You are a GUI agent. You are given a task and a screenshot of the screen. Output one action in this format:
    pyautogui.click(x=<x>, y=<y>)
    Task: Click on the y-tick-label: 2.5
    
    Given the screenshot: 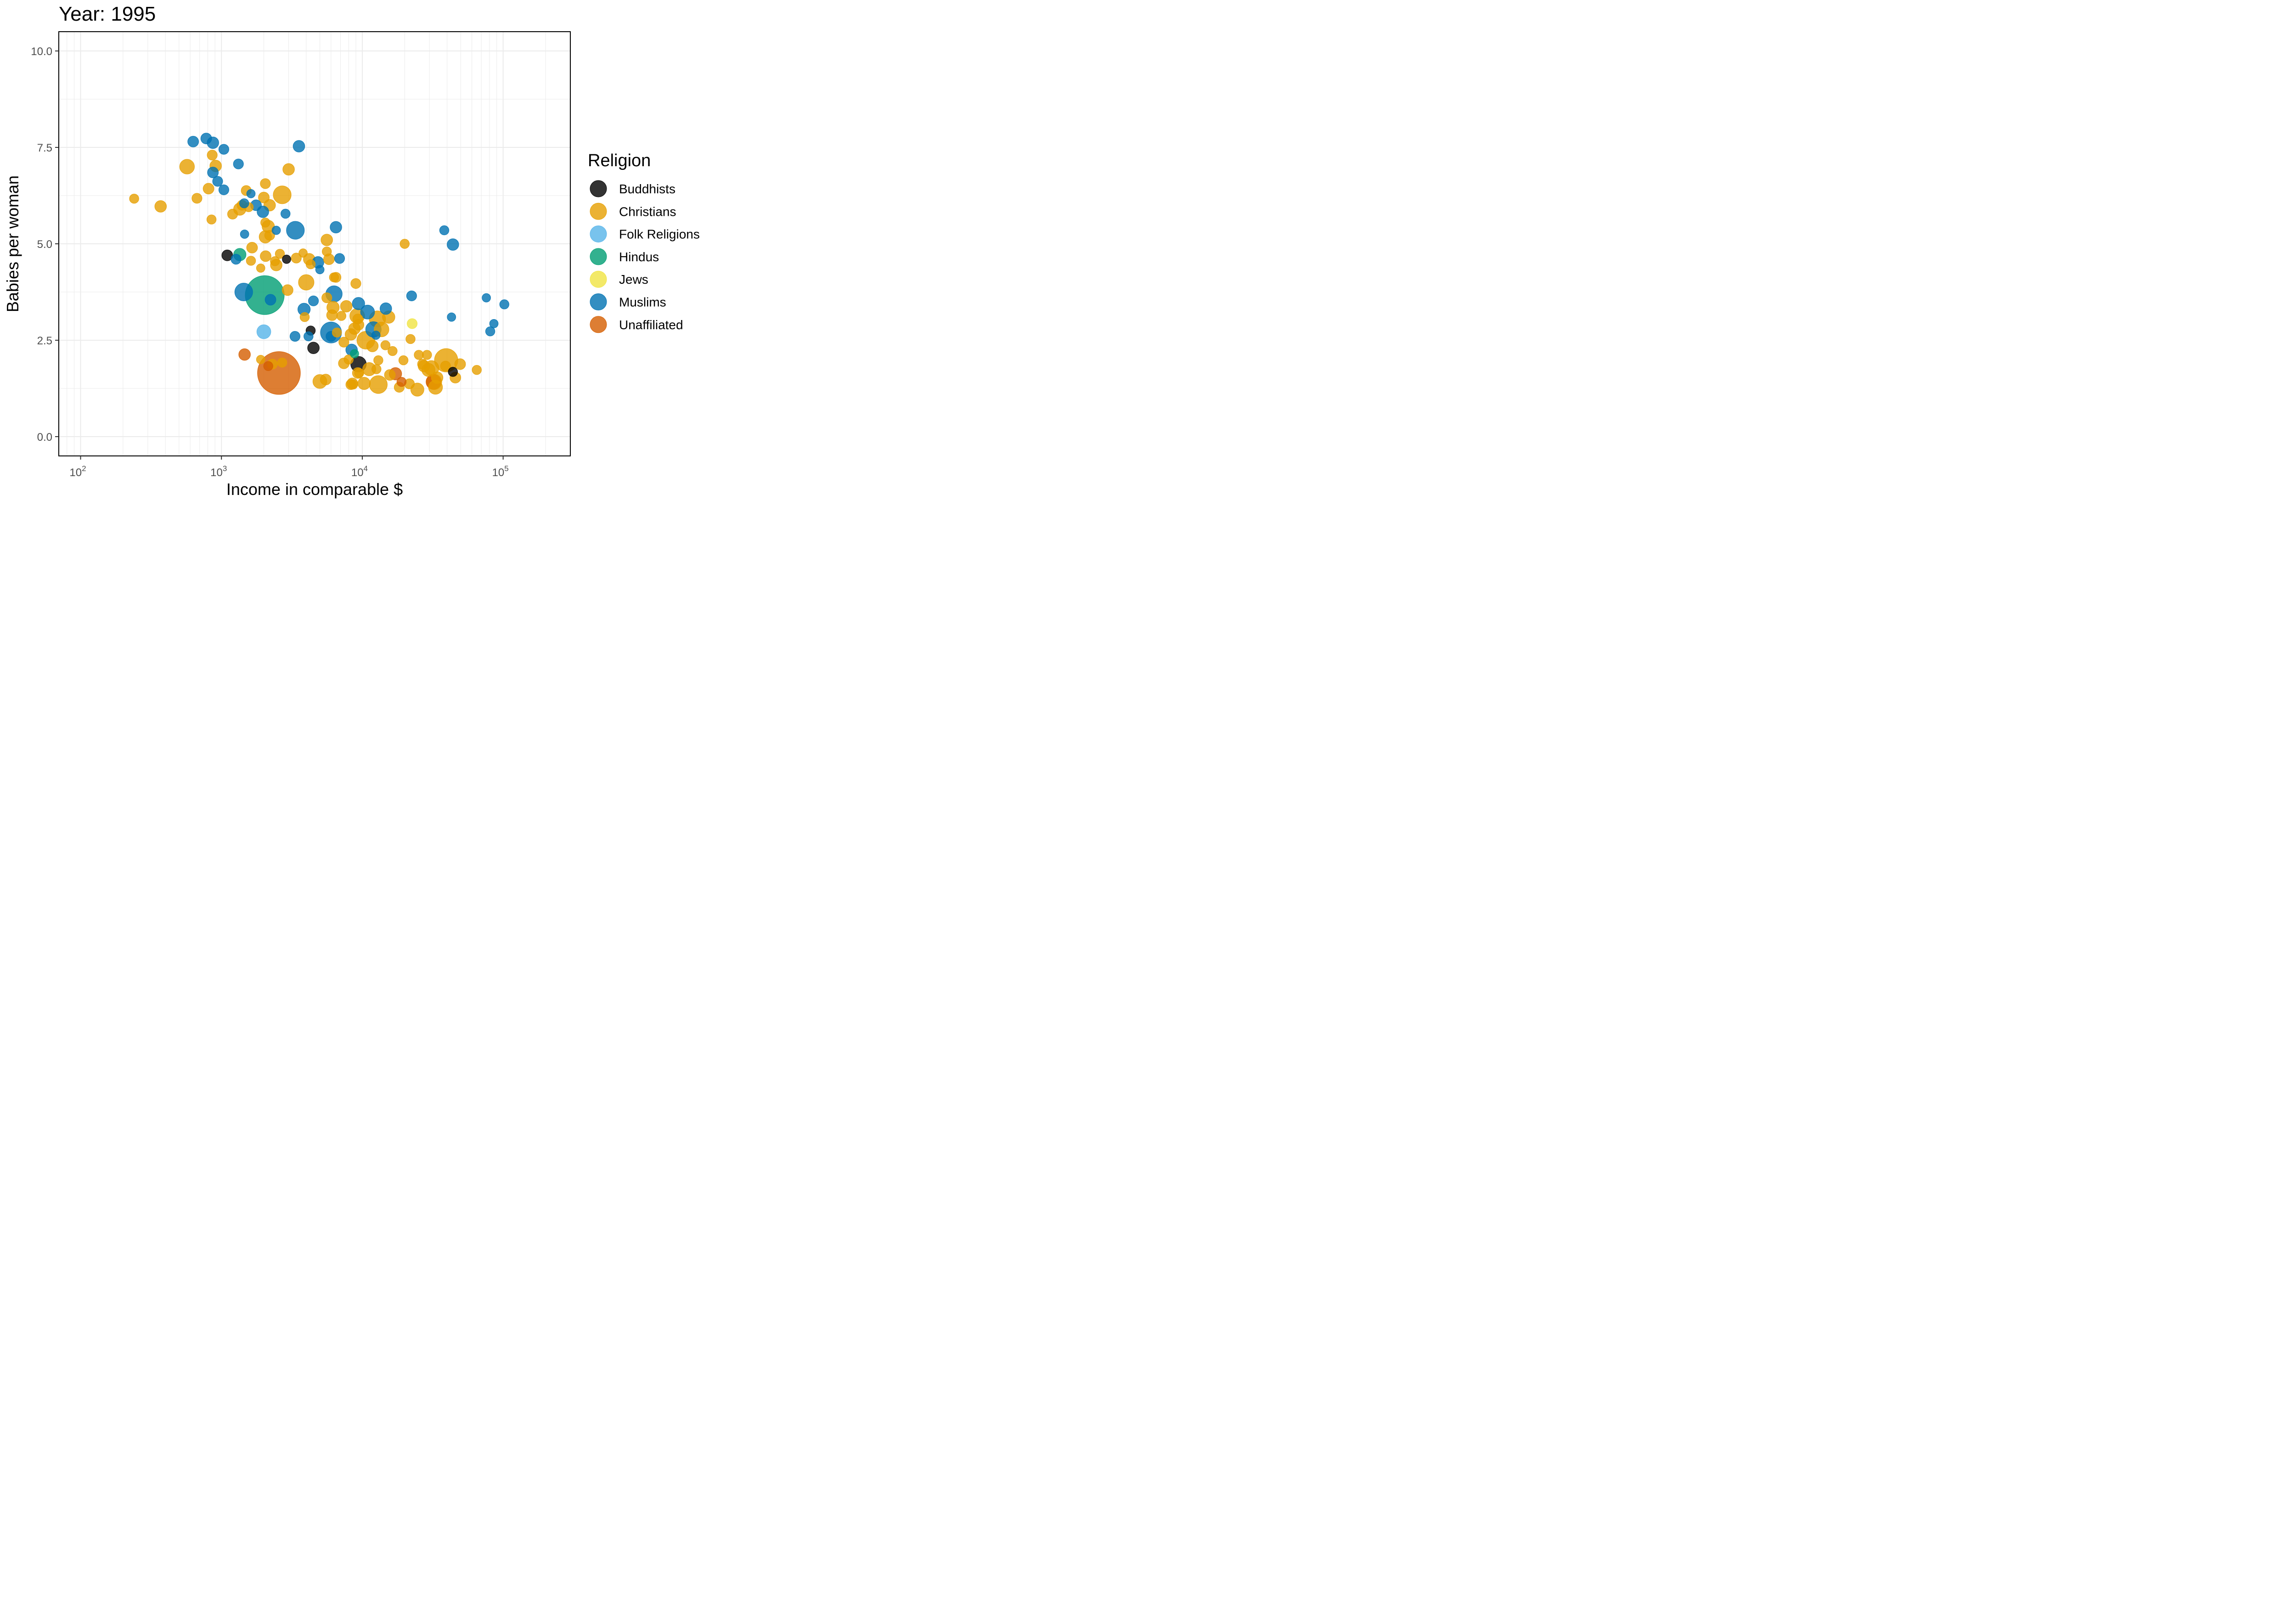 What is the action you would take?
    pyautogui.click(x=45, y=341)
    